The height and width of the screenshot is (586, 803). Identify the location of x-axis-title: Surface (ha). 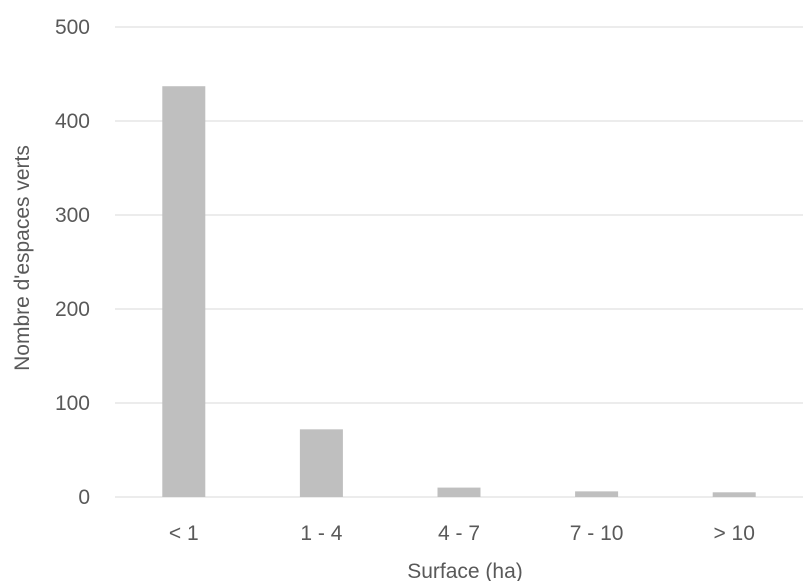
(465, 570).